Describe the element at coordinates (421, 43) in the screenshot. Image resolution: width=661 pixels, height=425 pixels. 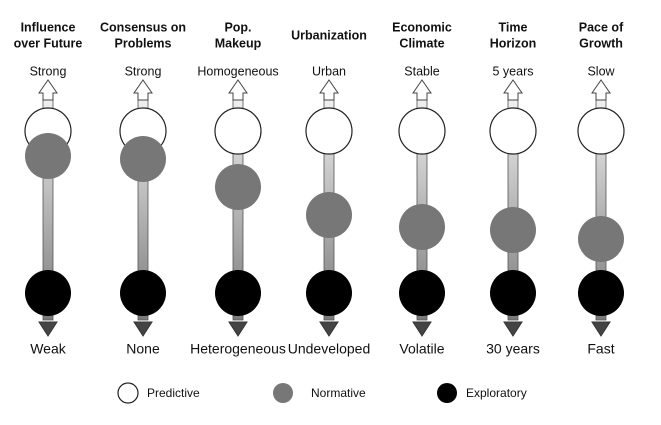
I see `column-title: Climate` at that location.